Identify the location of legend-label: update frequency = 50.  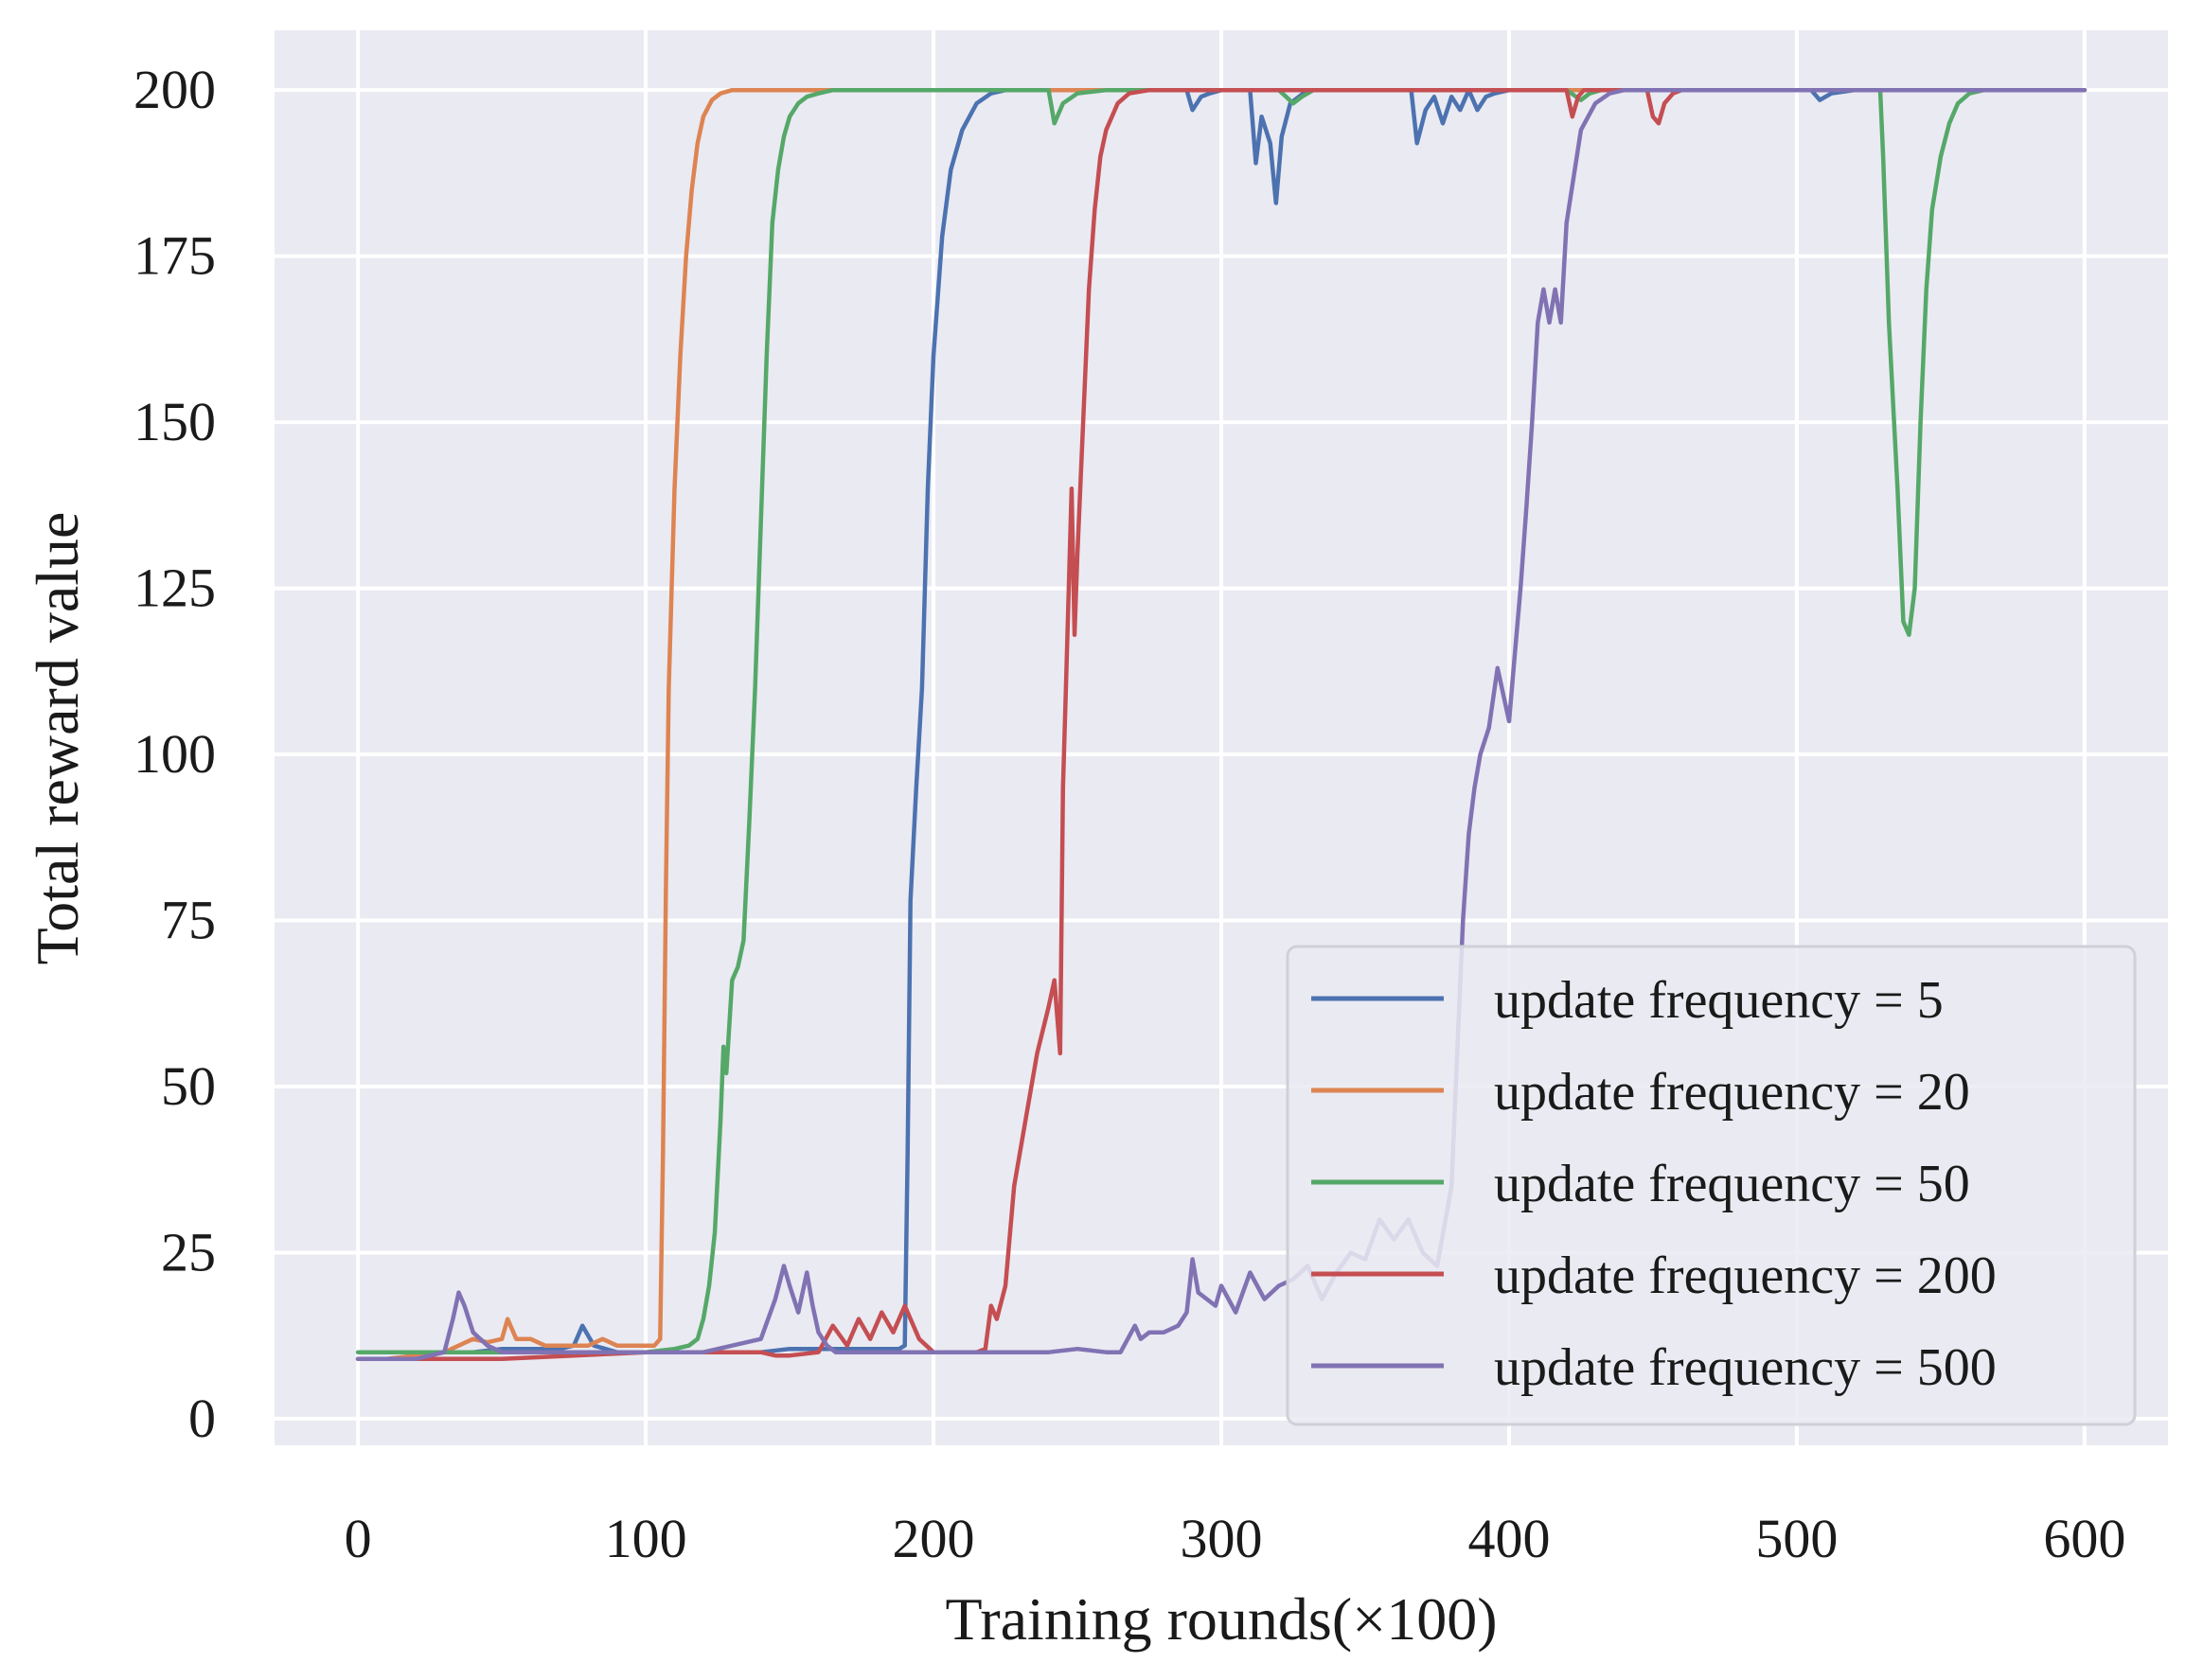
(1732, 1184).